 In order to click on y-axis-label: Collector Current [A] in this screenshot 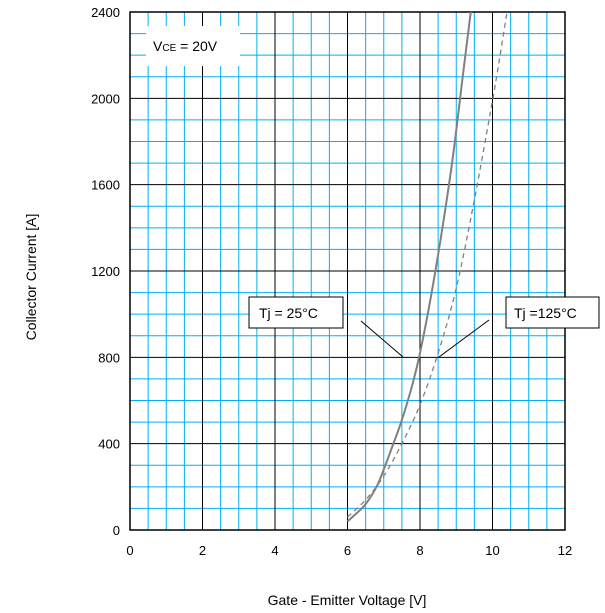, I will do `click(31, 277)`.